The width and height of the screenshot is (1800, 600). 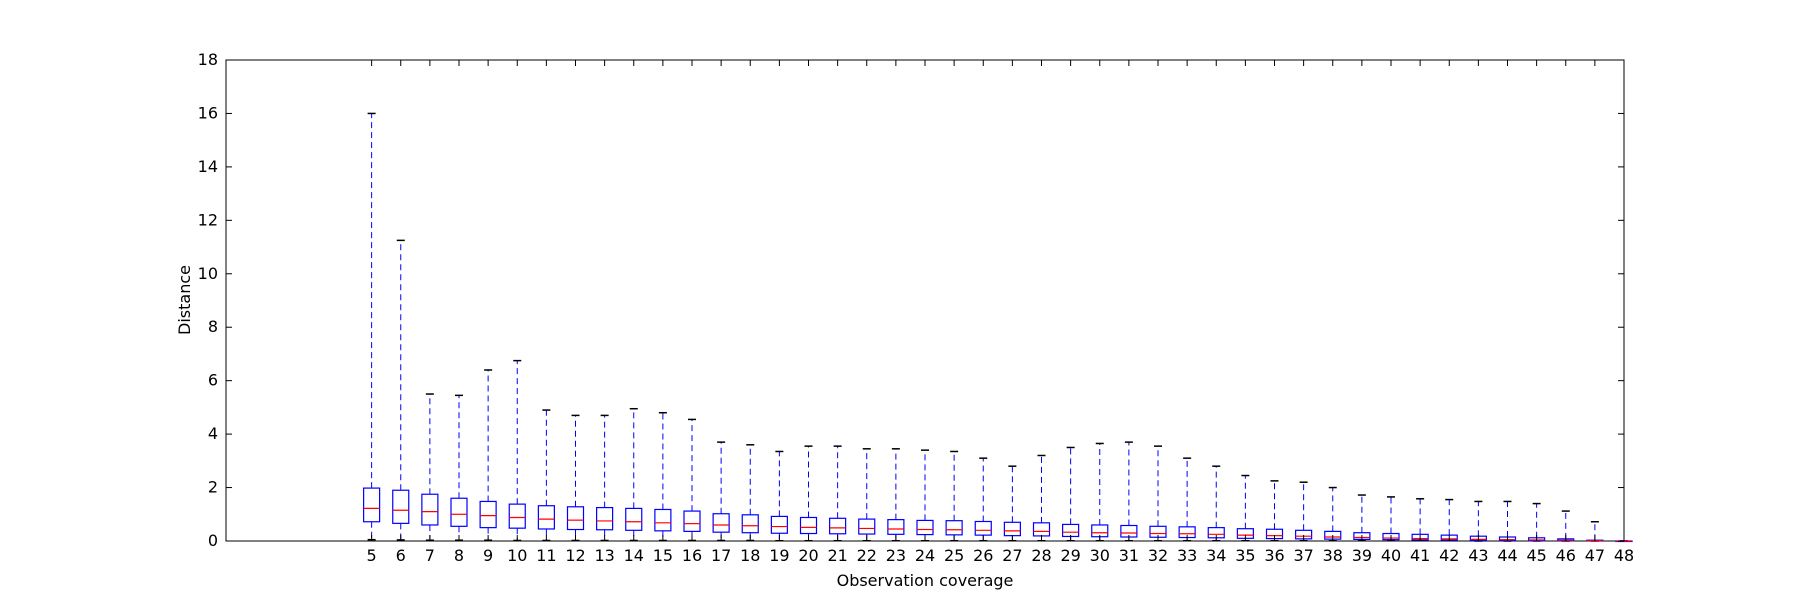 What do you see at coordinates (1012, 555) in the screenshot?
I see `x-tick-label: 27` at bounding box center [1012, 555].